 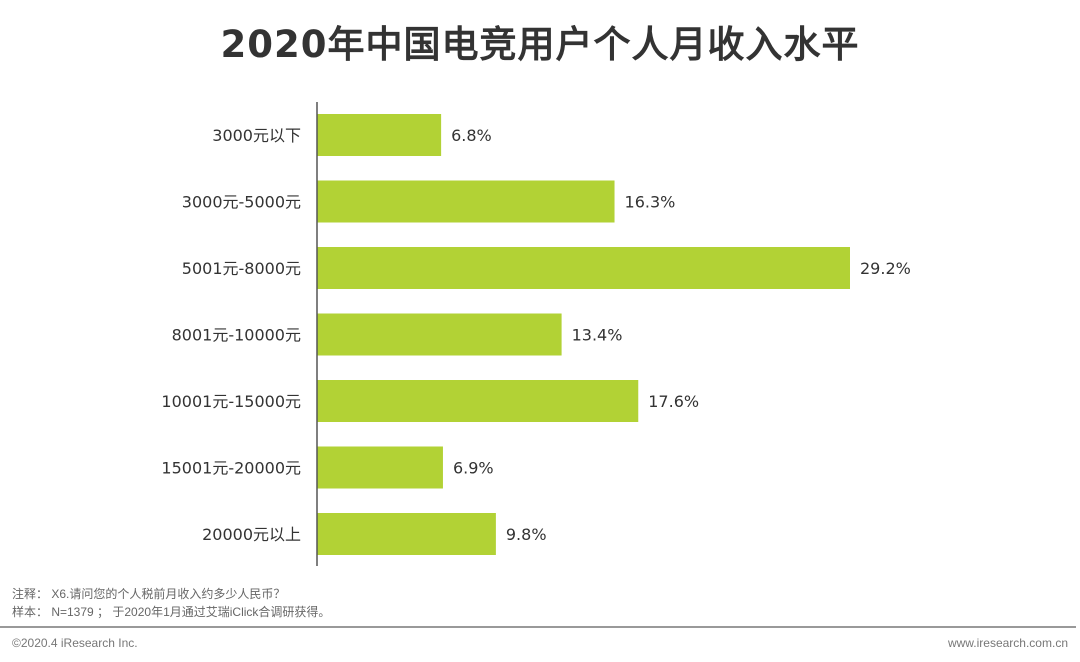 What do you see at coordinates (241, 202) in the screenshot?
I see `category-label: 3000元-5000元` at bounding box center [241, 202].